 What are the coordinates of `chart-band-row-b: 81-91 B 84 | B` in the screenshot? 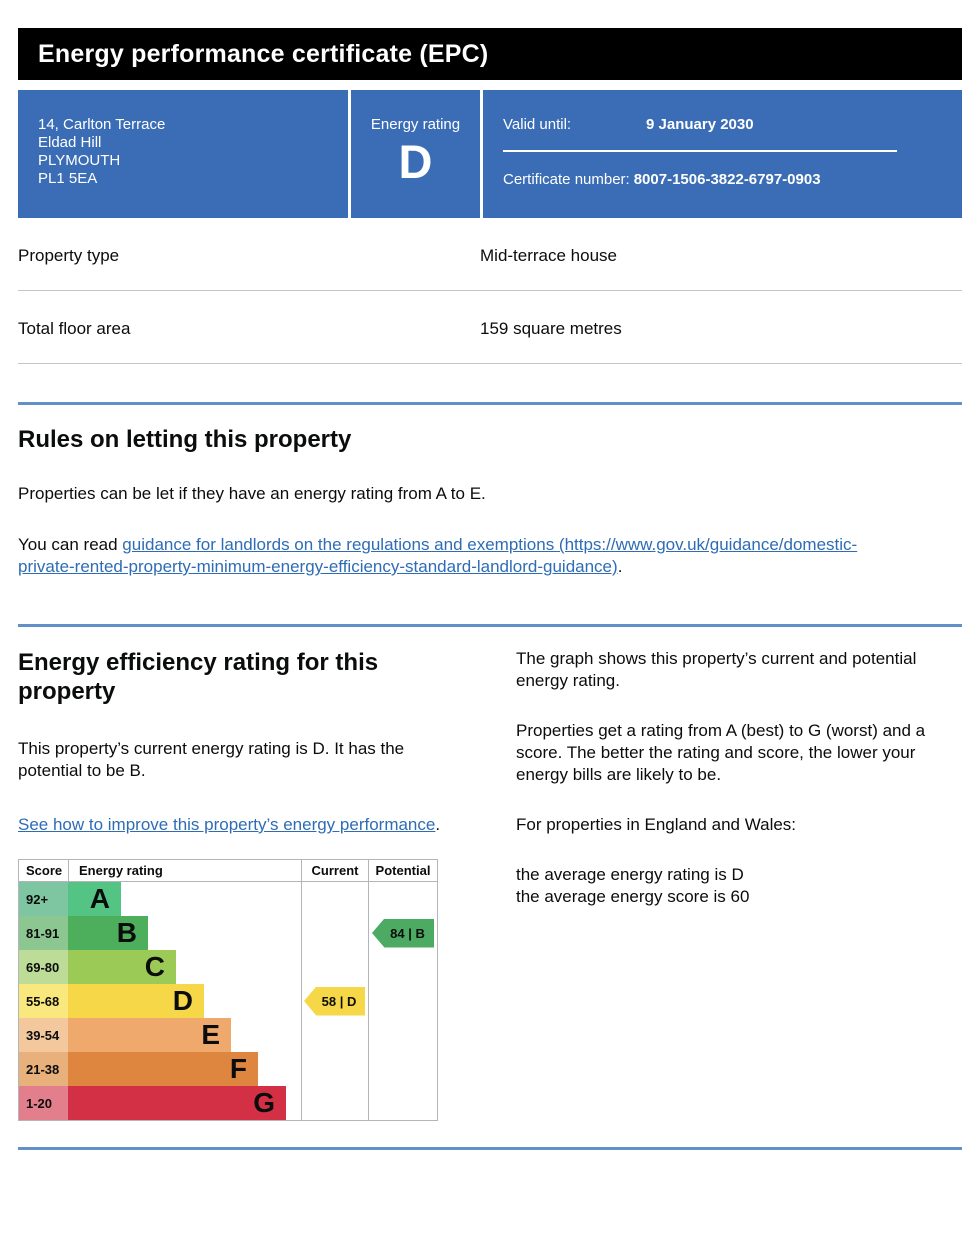 It's located at (228, 933).